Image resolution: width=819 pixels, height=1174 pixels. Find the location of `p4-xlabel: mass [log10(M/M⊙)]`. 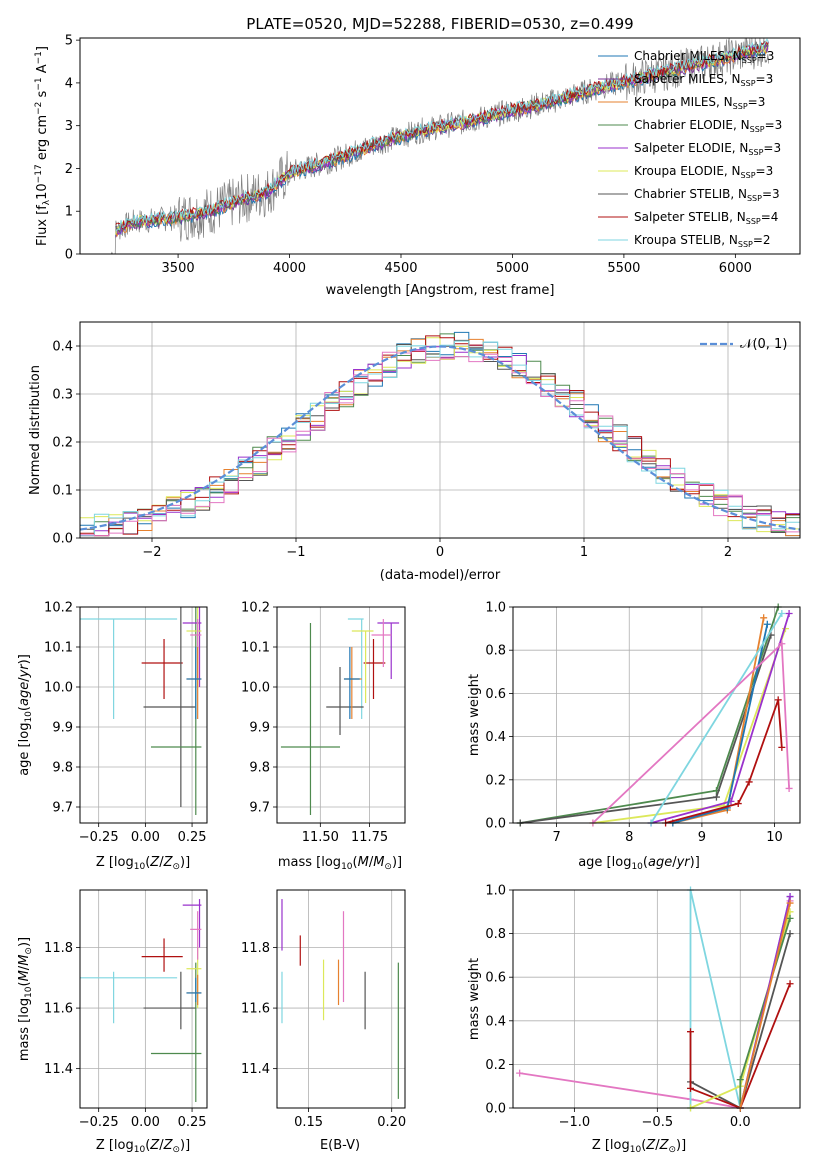

p4-xlabel: mass [log10(M/M⊙)] is located at coordinates (340, 863).